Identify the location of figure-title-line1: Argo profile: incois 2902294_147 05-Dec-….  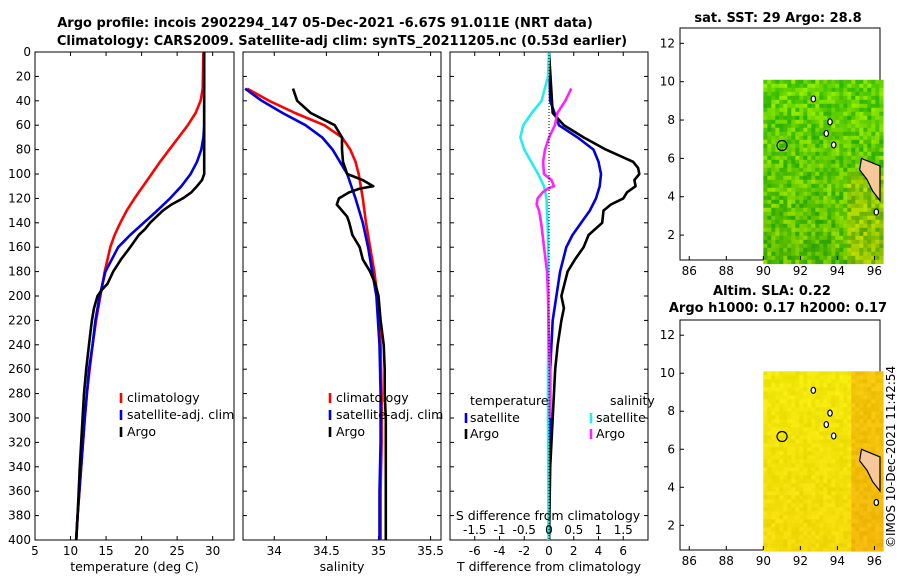
(325, 23).